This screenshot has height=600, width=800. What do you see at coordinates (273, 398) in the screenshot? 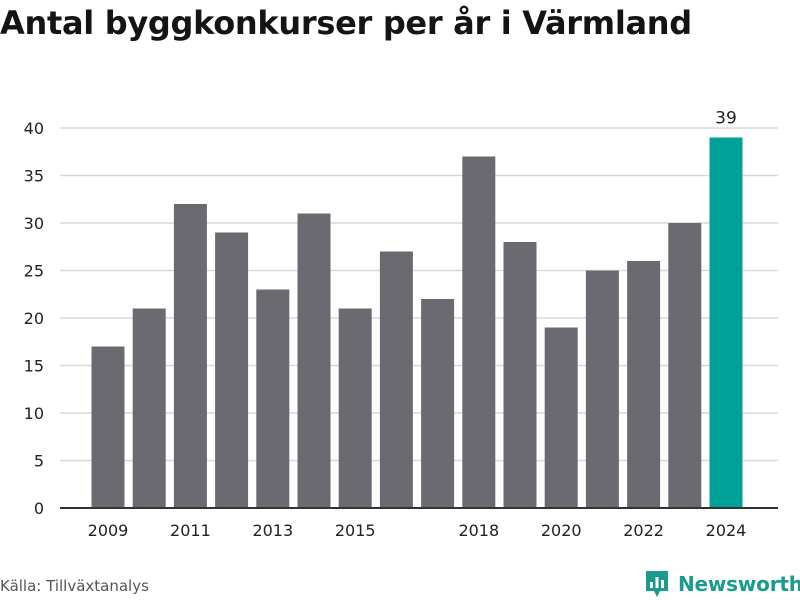
I see `bar-2013` at bounding box center [273, 398].